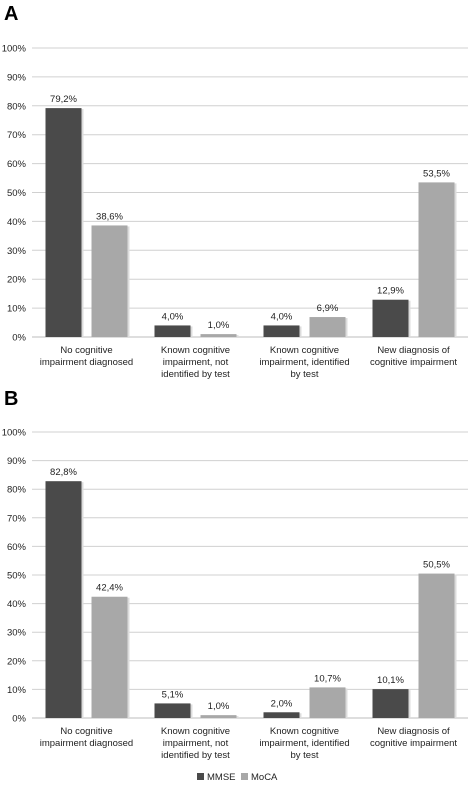  What do you see at coordinates (221, 777) in the screenshot?
I see `legend-label-mmse: MMSE` at bounding box center [221, 777].